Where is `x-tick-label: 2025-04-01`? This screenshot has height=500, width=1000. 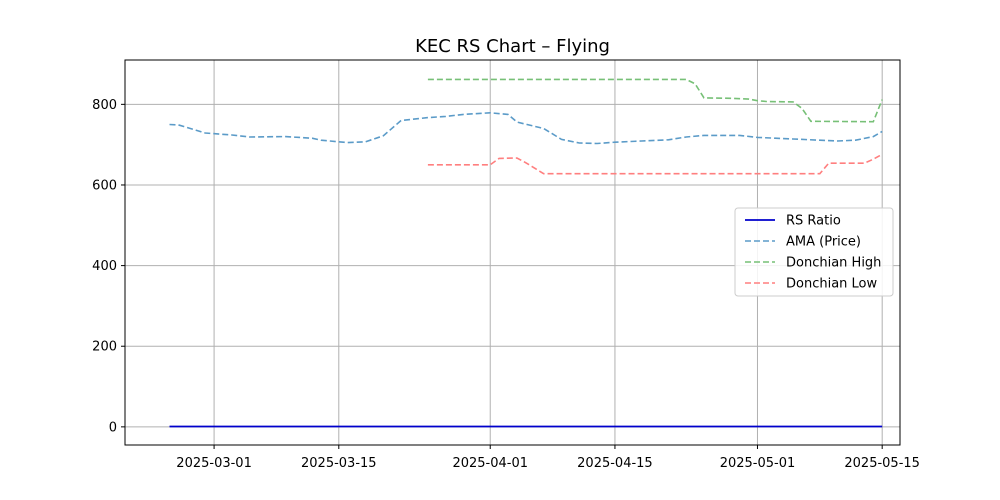
x-tick-label: 2025-04-01 is located at coordinates (490, 463).